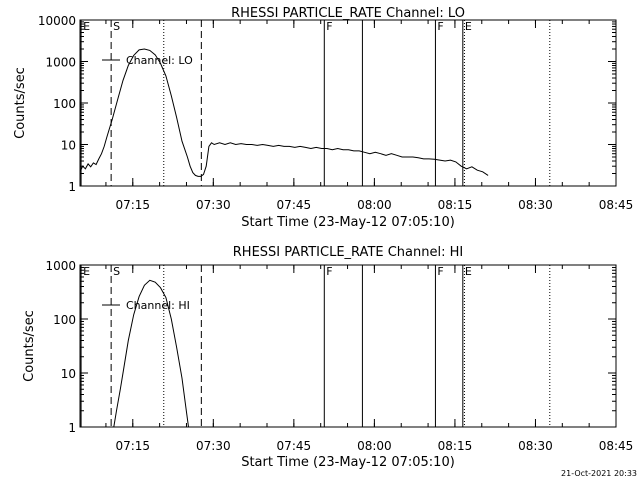 The width and height of the screenshot is (640, 480). What do you see at coordinates (599, 473) in the screenshot?
I see `timestamp-label: 21-Oct-2021 20:33` at bounding box center [599, 473].